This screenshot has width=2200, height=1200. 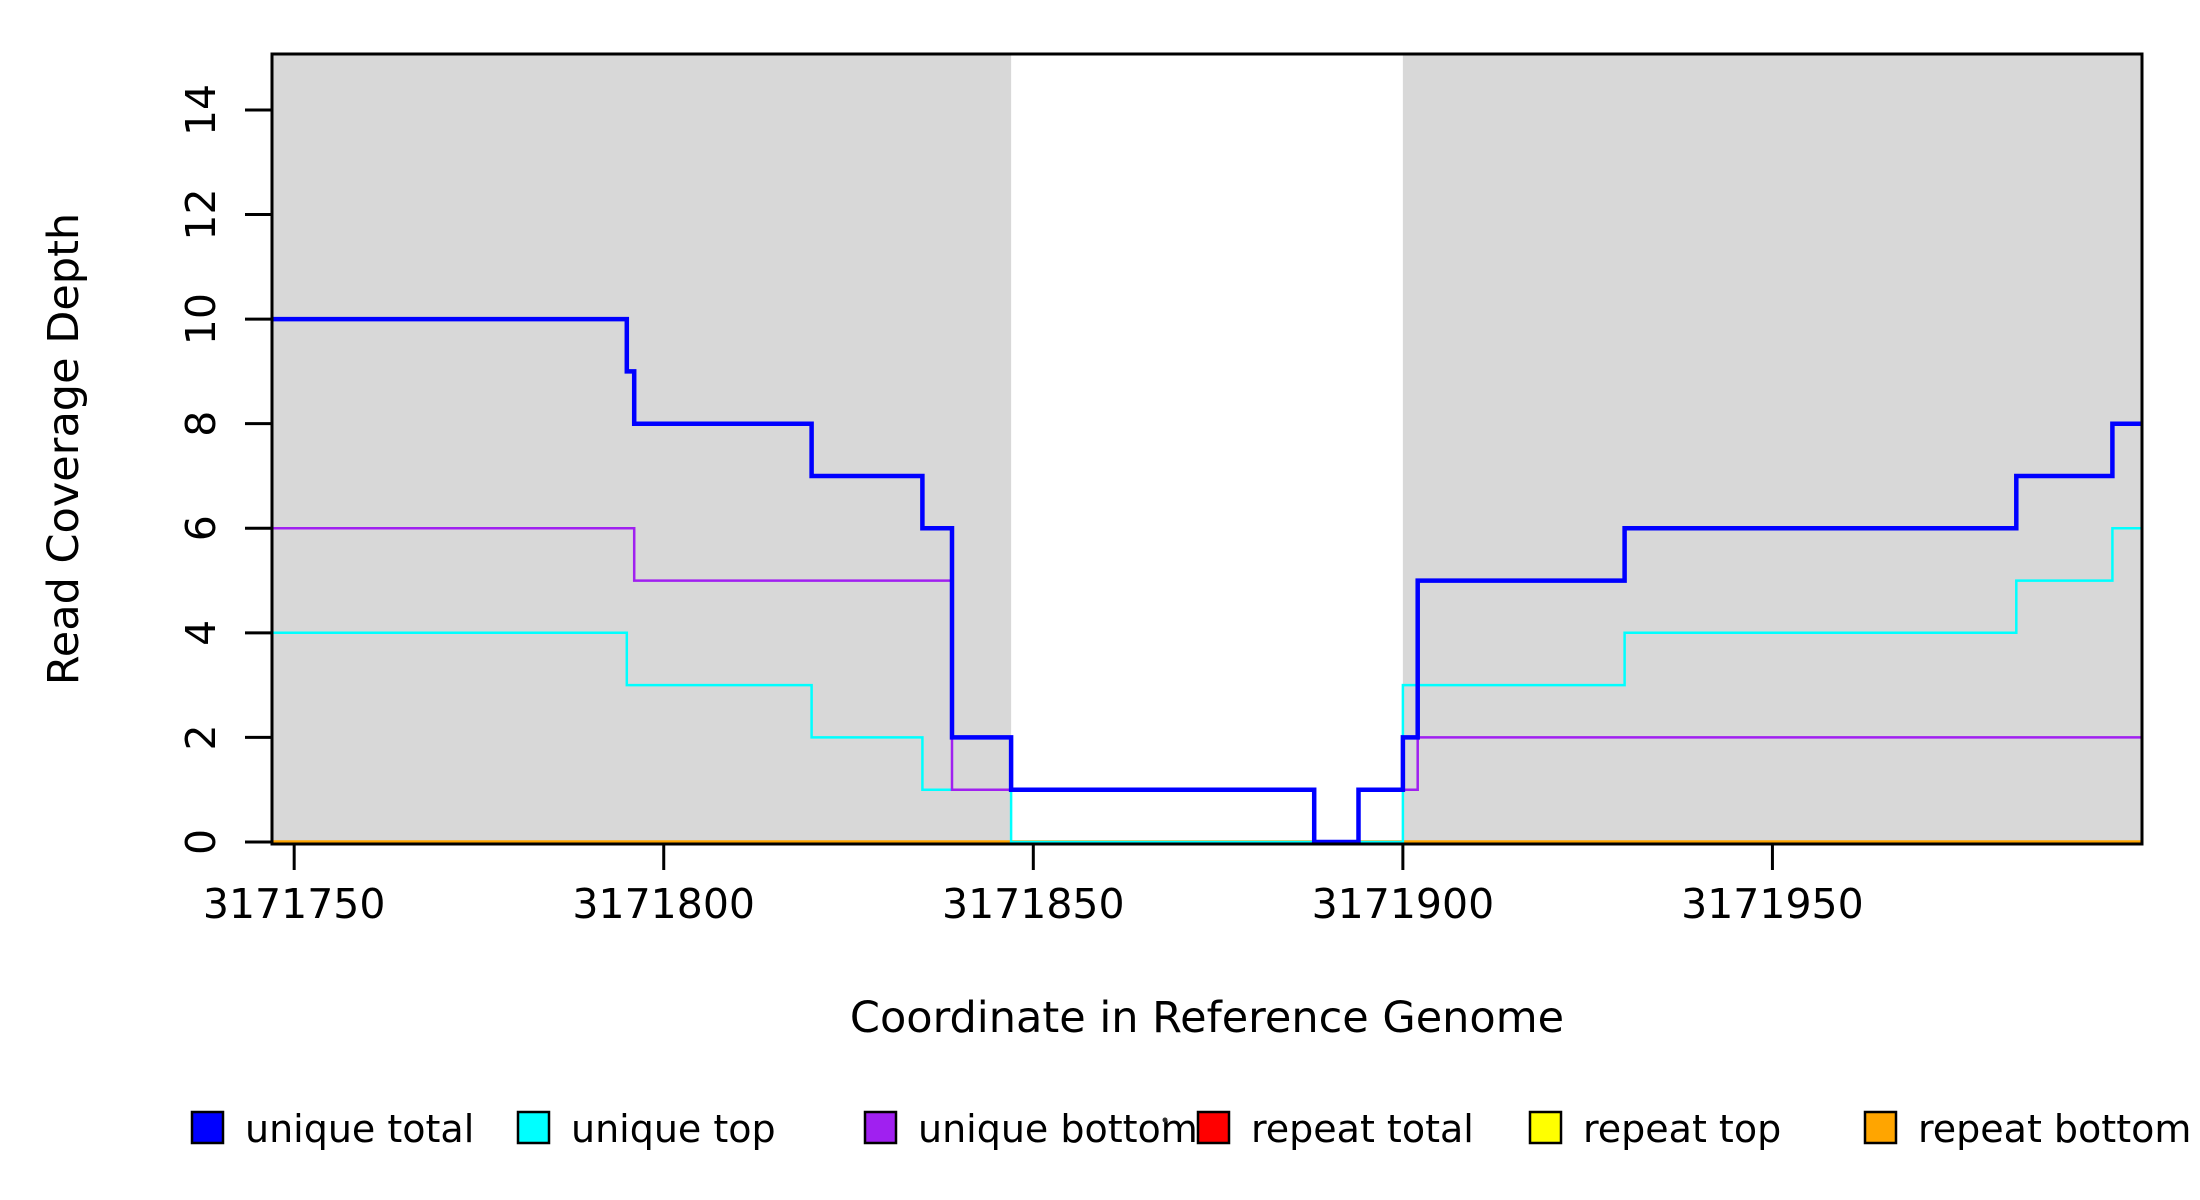 I want to click on legend-label: unique total, so click(x=359, y=1129).